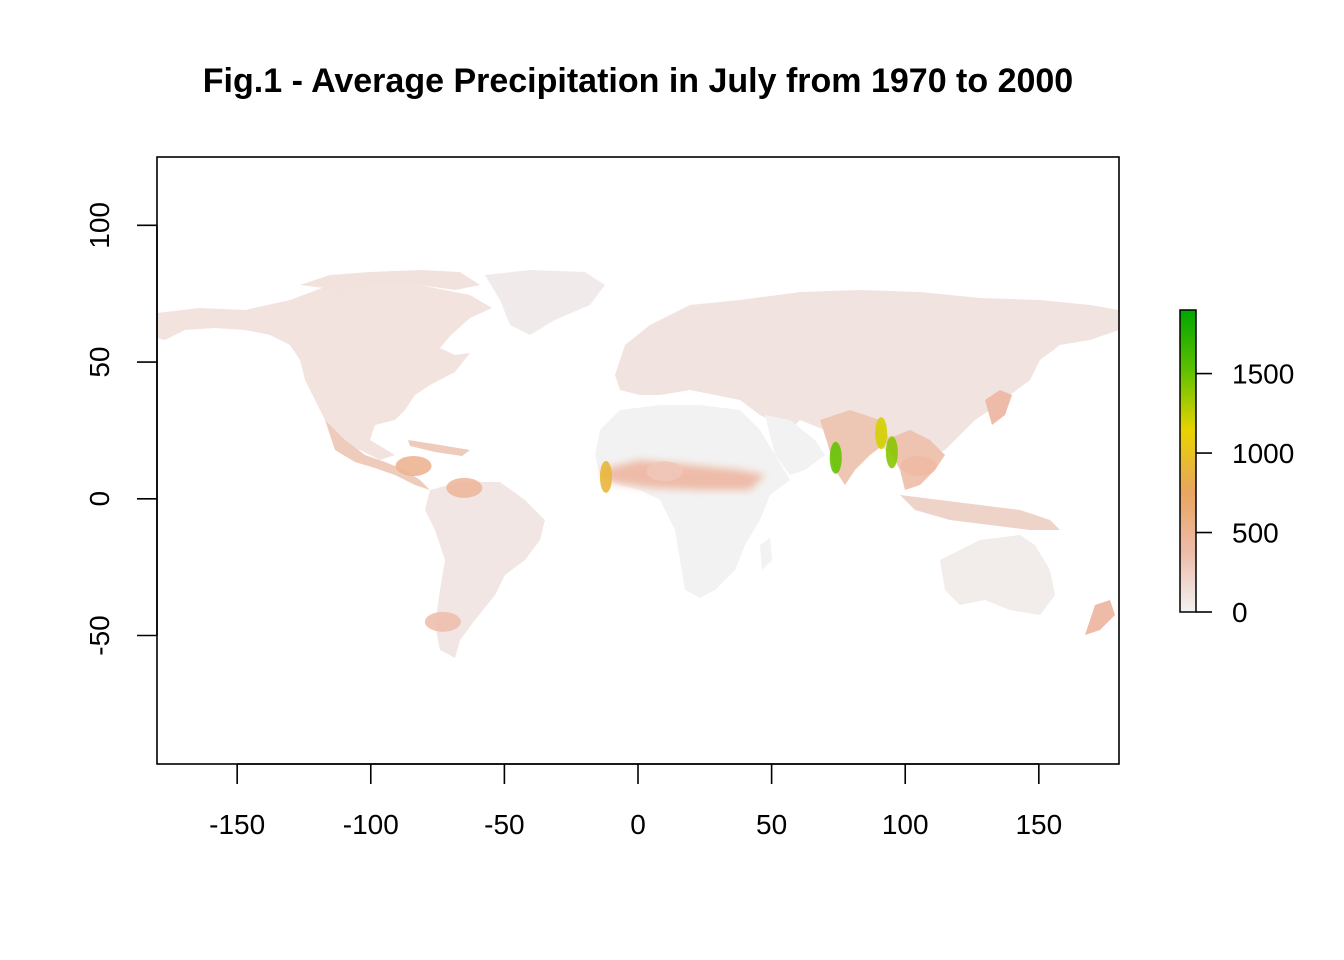 This screenshot has width=1344, height=960. What do you see at coordinates (99, 225) in the screenshot?
I see `y-tick-label: 100` at bounding box center [99, 225].